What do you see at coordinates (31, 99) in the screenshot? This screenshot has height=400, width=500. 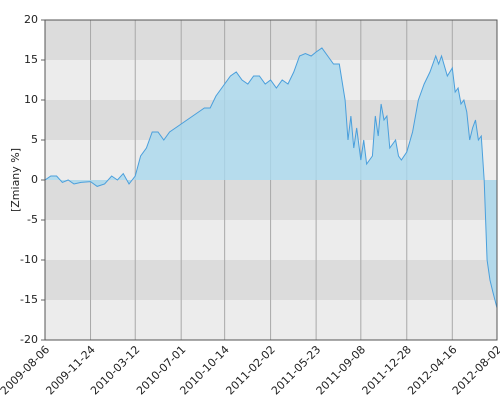 I see `y-tick-label: 10` at bounding box center [31, 99].